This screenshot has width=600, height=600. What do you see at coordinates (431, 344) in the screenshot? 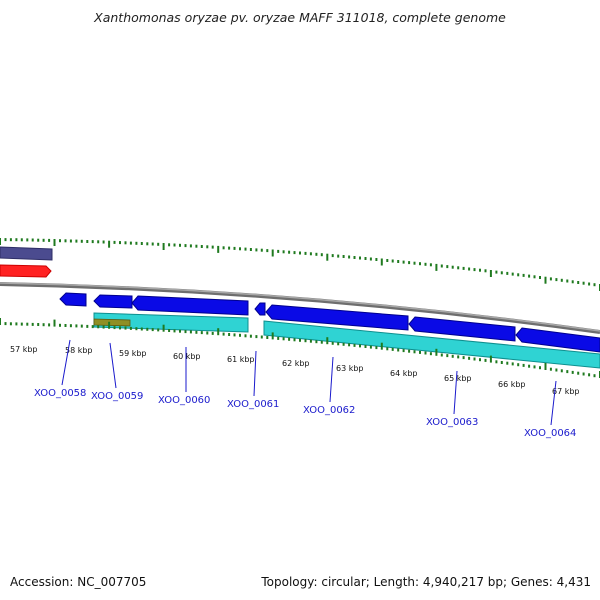
I see `rna-feature-right` at bounding box center [431, 344].